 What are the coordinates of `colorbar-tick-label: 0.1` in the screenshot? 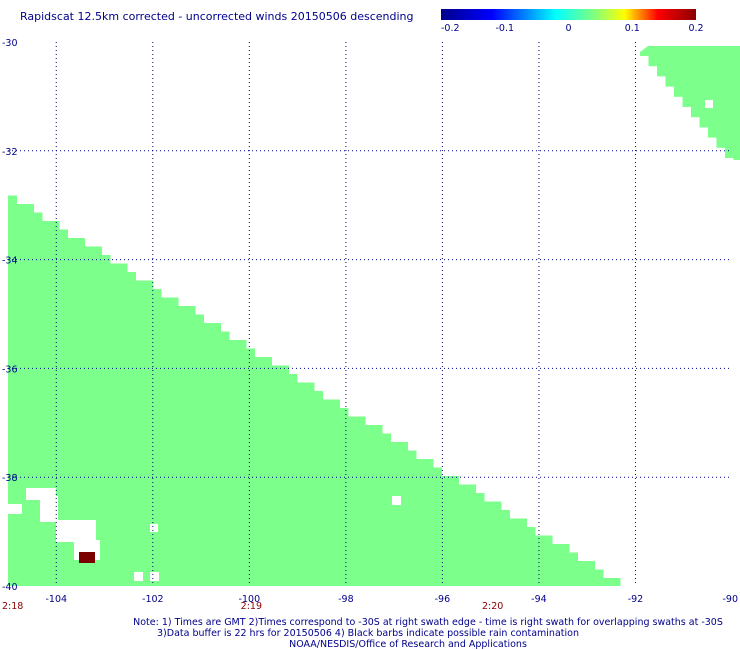 It's located at (632, 28).